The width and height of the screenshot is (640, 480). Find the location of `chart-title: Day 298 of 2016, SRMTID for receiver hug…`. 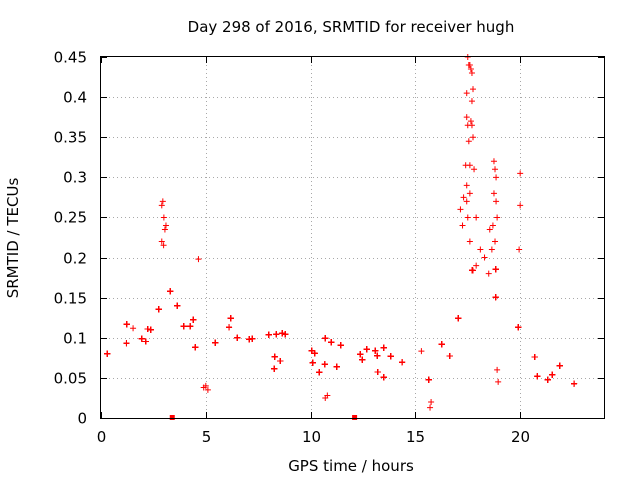

chart-title: Day 298 of 2016, SRMTID for receiver hug… is located at coordinates (351, 27).